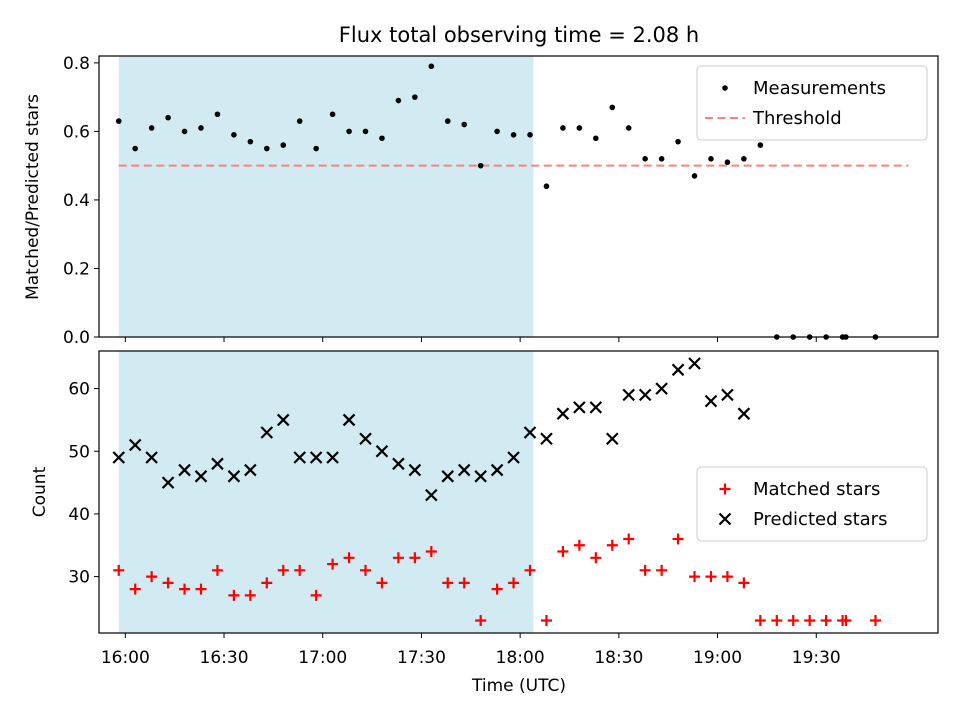  Describe the element at coordinates (816, 489) in the screenshot. I see `legend-label: Matched stars` at that location.